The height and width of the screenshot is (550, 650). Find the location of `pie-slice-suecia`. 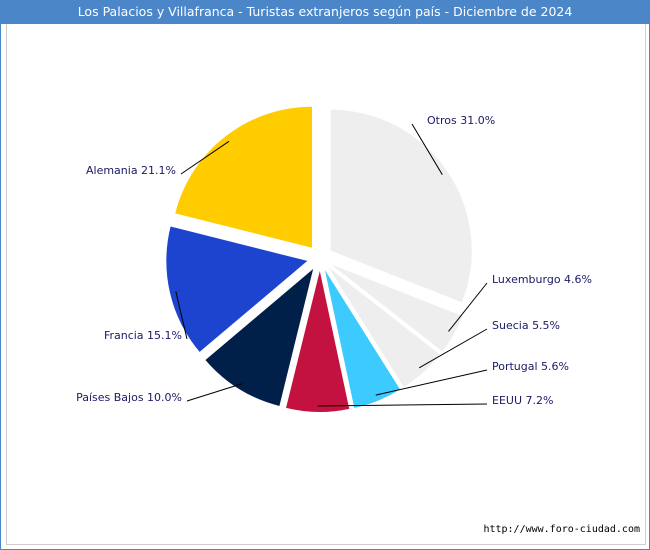

pie-slice-suecia is located at coordinates (384, 327).